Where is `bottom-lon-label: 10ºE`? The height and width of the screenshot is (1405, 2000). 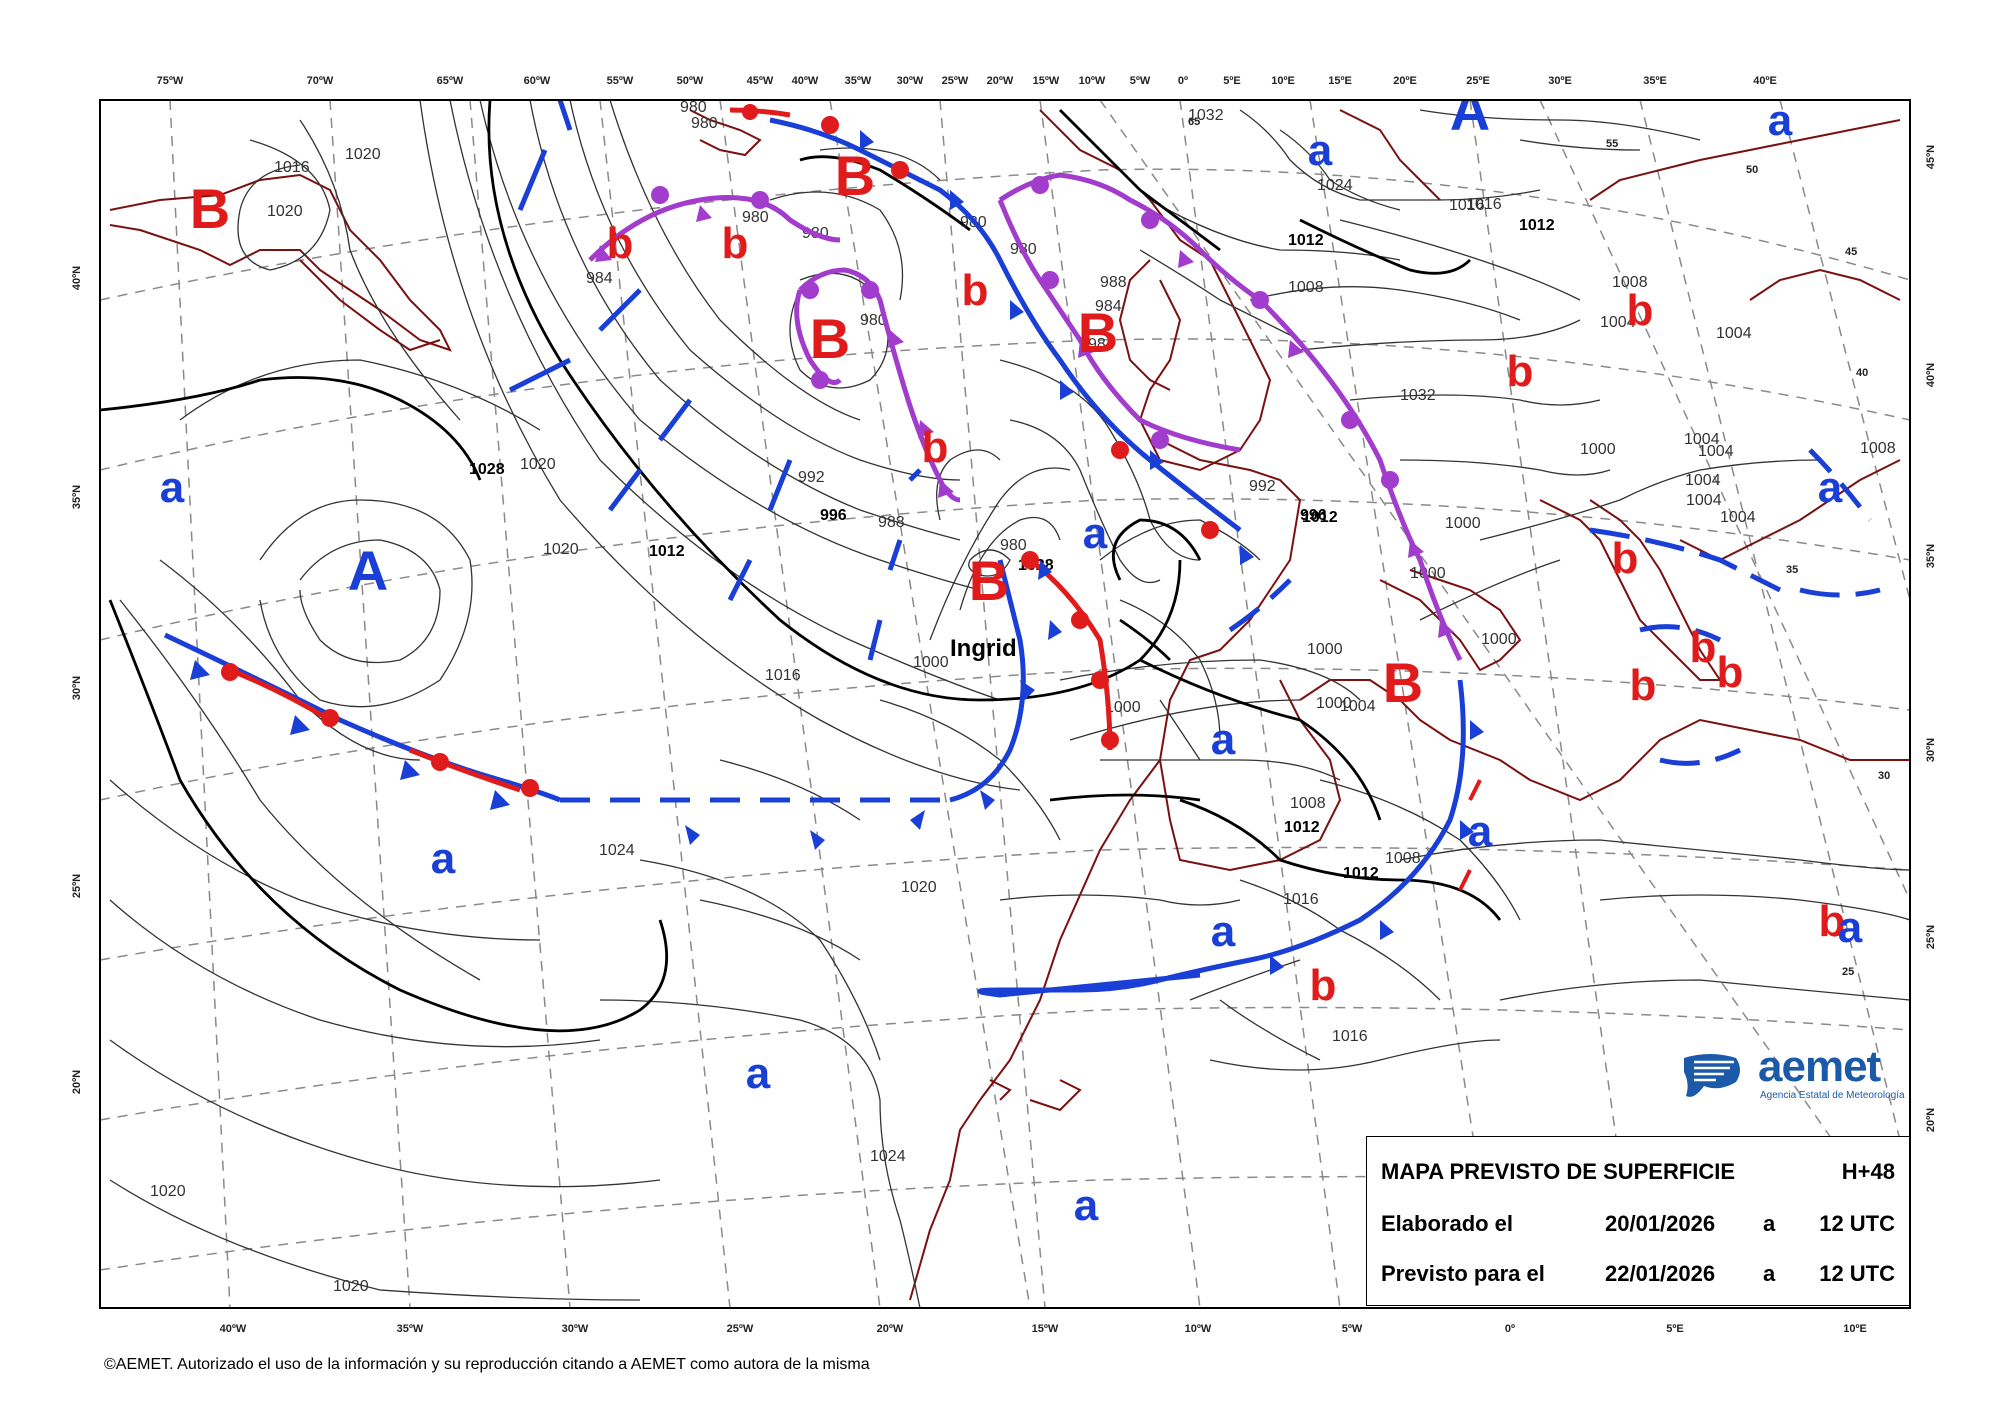
bottom-lon-label: 10ºE is located at coordinates (1855, 1329).